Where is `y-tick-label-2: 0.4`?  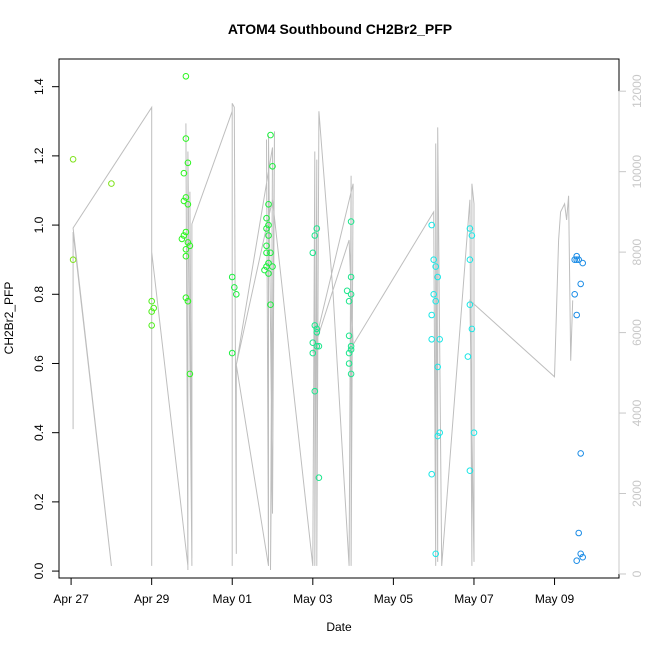
y-tick-label-2: 0.4 is located at coordinates (39, 432).